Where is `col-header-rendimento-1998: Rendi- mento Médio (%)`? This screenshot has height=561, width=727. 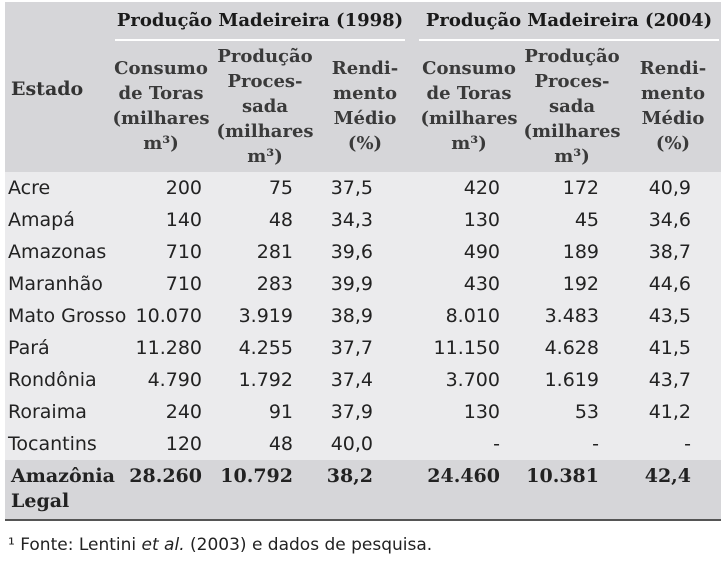
col-header-rendimento-1998: Rendi- mento Médio (%) is located at coordinates (365, 106).